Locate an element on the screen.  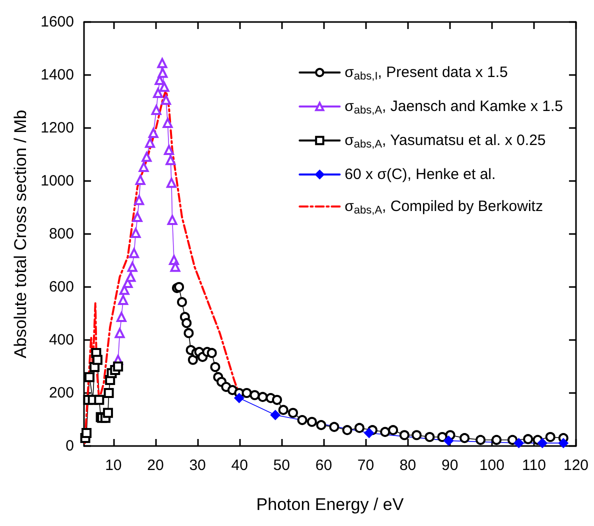
legend-label: 60 x σ(C), Henke et al. is located at coordinates (420, 174).